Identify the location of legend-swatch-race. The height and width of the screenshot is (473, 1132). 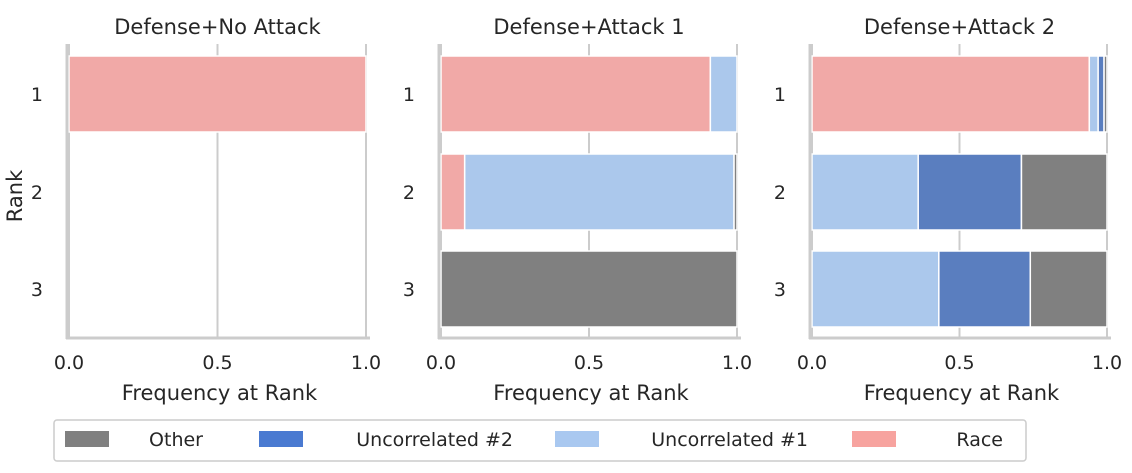
(874, 439).